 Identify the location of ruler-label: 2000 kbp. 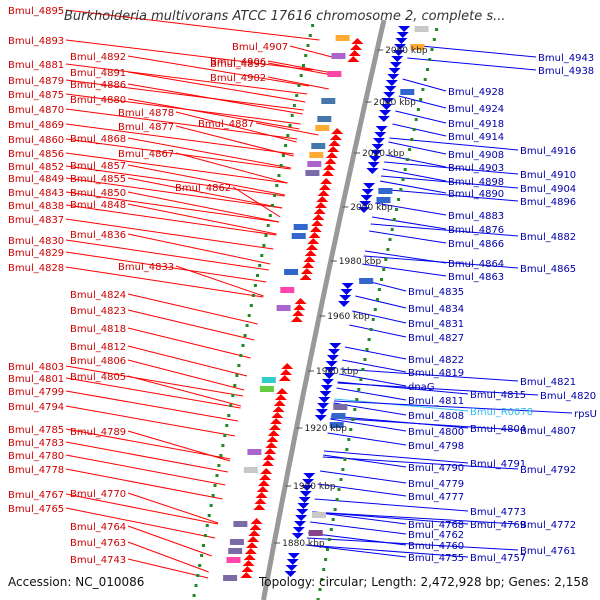
(371, 208).